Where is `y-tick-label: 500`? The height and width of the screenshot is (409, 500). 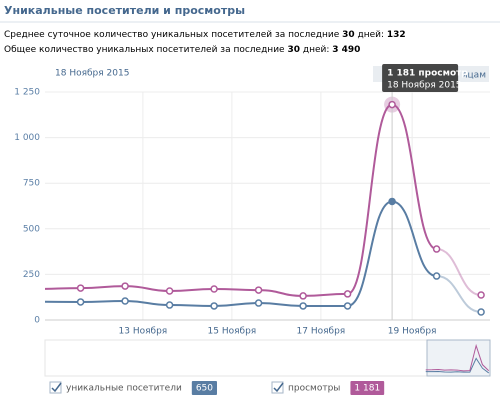 y-tick-label: 500 is located at coordinates (31, 229).